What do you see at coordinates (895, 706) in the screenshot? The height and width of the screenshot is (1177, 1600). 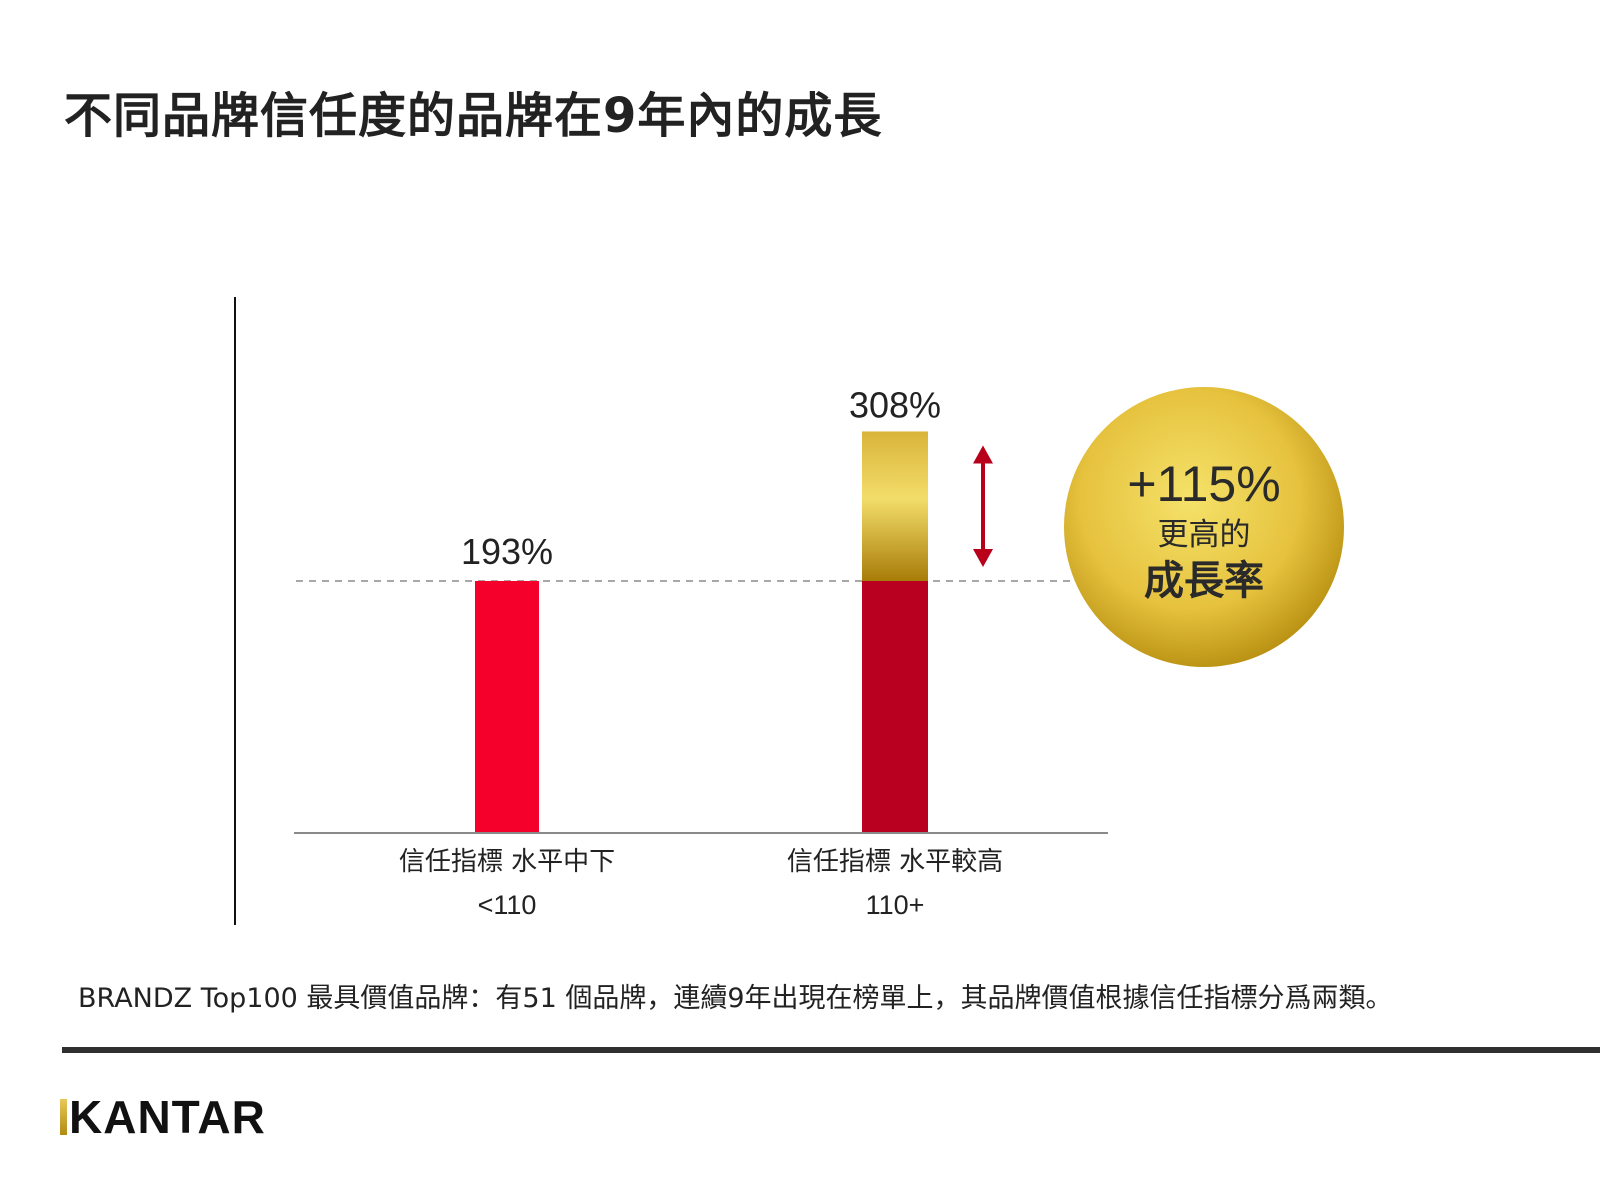 I see `bar-high-trust-base` at bounding box center [895, 706].